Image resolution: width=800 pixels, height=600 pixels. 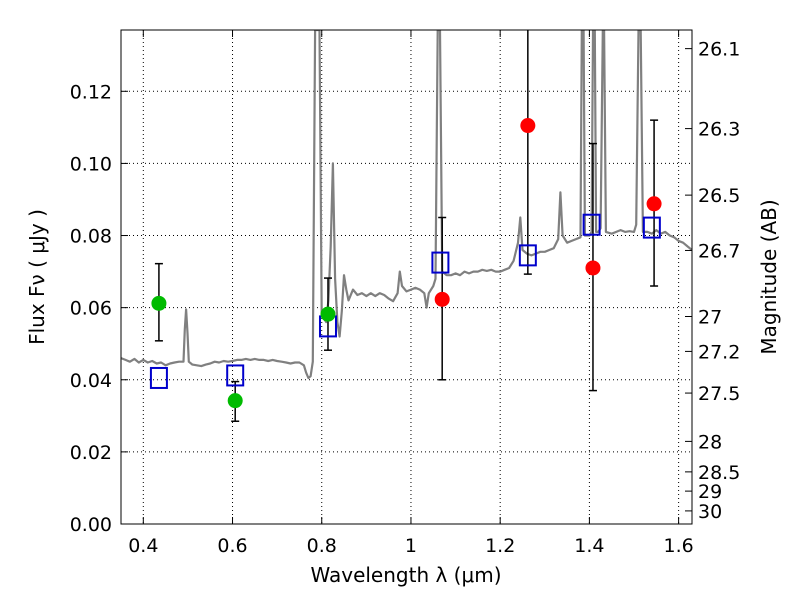 What do you see at coordinates (769, 276) in the screenshot?
I see `magnitude-axis-title: Magnitude (AB)` at bounding box center [769, 276].